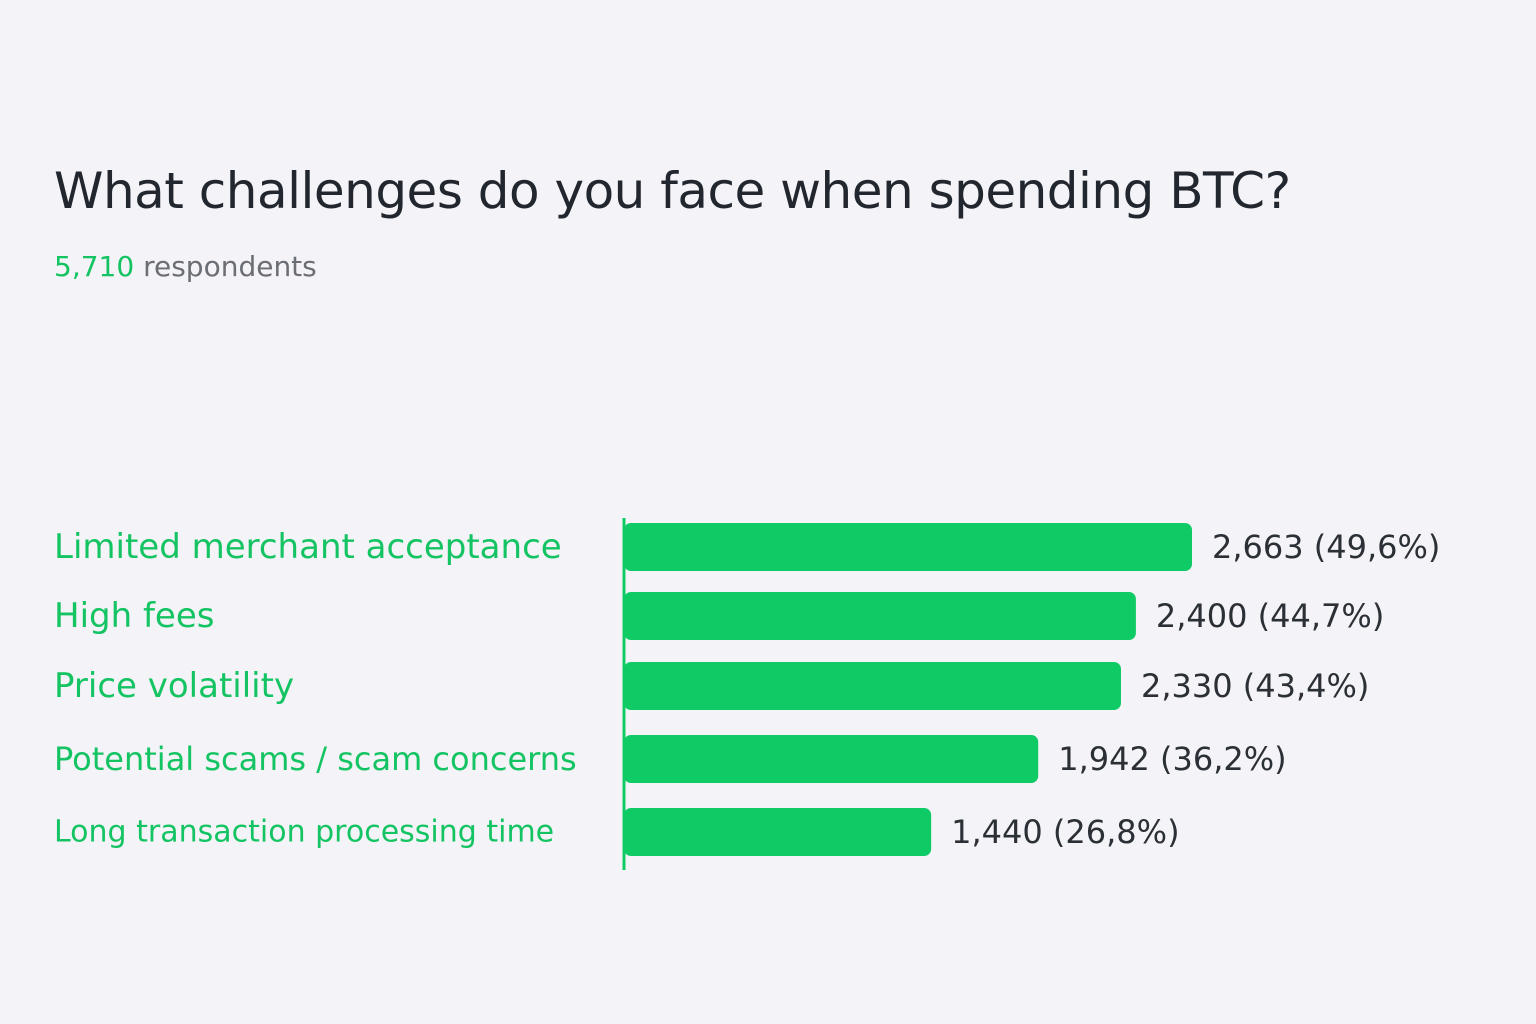  Describe the element at coordinates (1326, 547) in the screenshot. I see `value-label: 2,663 (49,6%)` at that location.